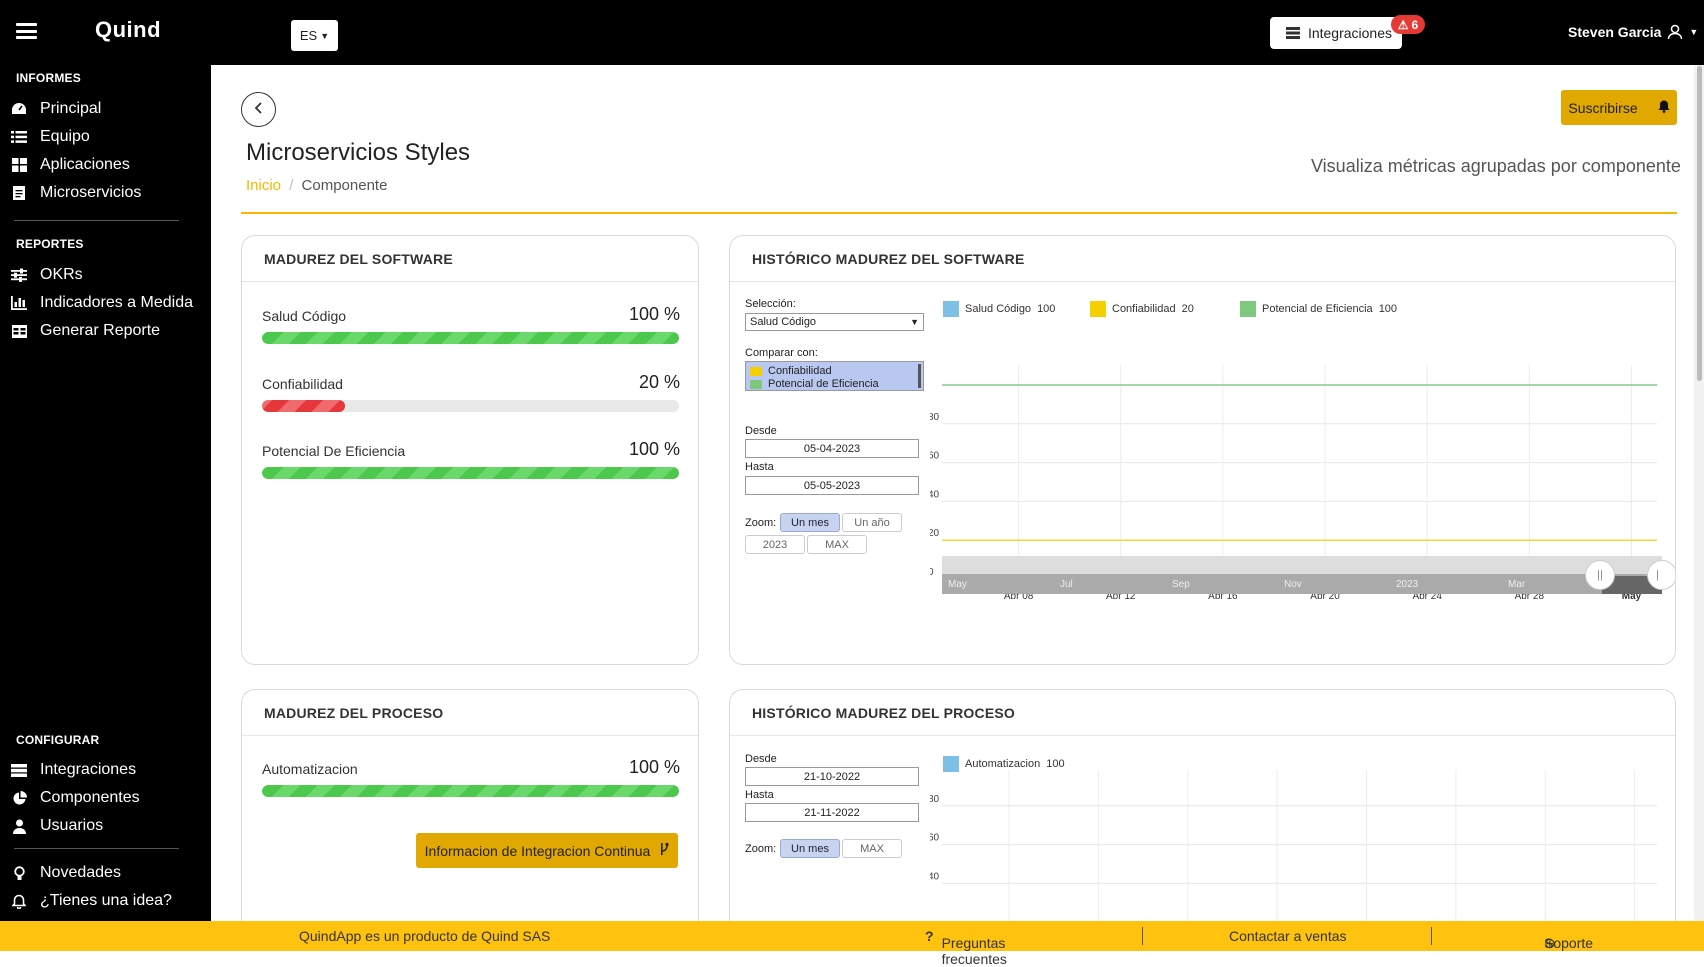 This screenshot has height=967, width=1704. What do you see at coordinates (1288, 936) in the screenshot?
I see `contact-sales-link: Contactar a ventas` at bounding box center [1288, 936].